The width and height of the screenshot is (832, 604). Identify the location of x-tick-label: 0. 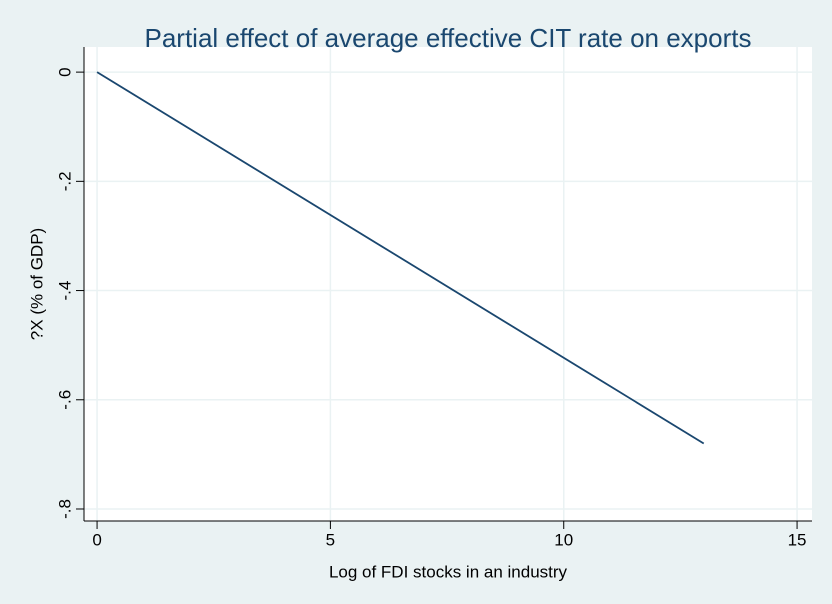
(96, 539).